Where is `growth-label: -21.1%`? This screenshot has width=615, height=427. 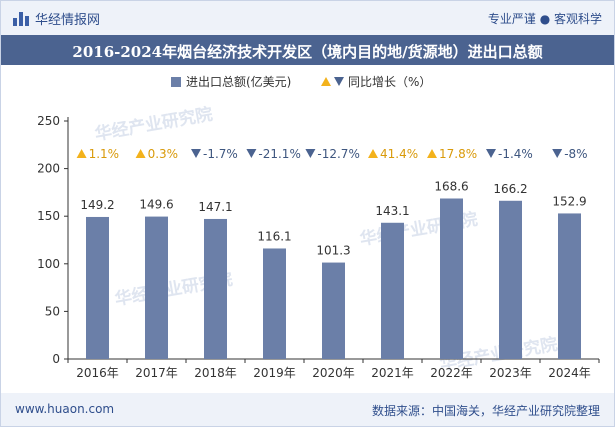 growth-label: -21.1% is located at coordinates (279, 154).